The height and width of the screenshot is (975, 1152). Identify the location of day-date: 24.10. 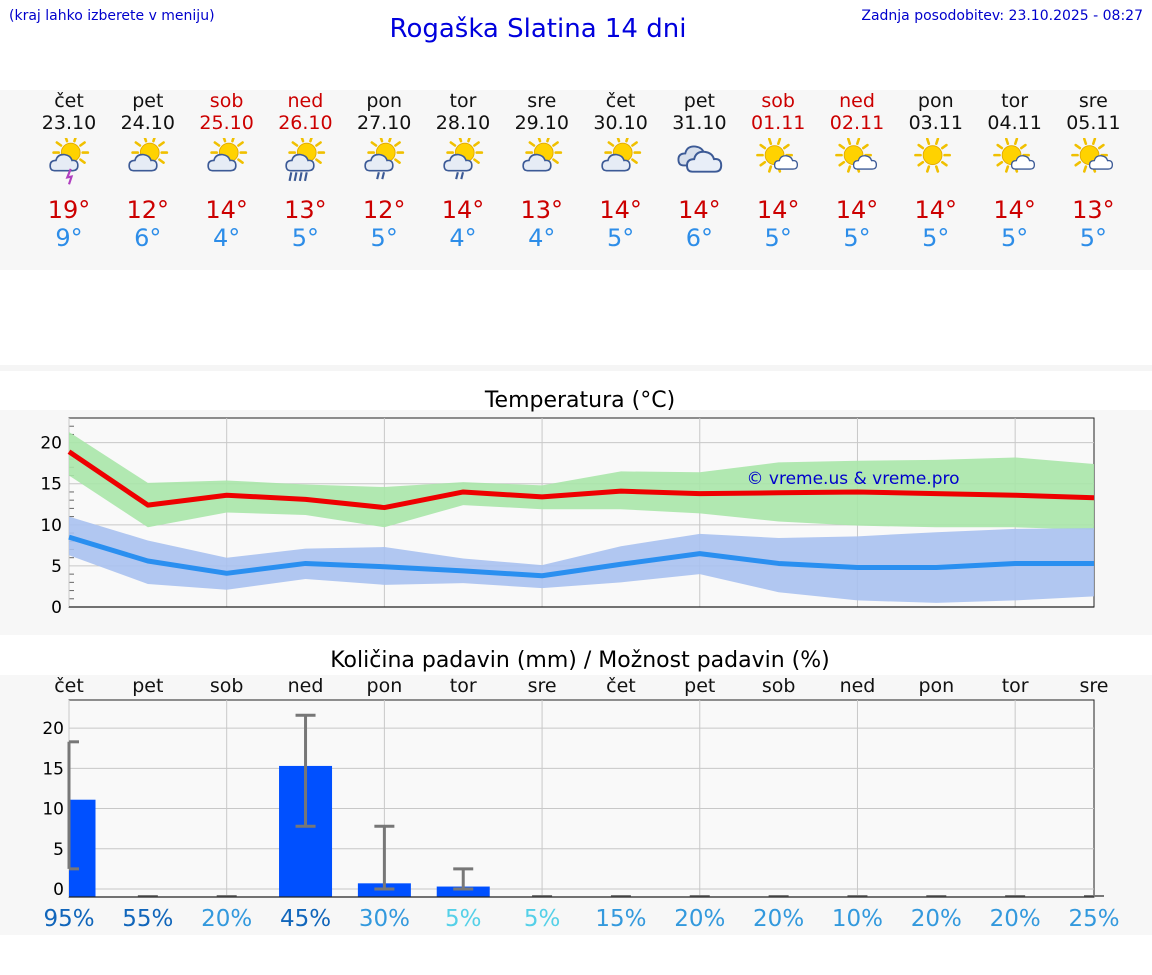
(147, 123).